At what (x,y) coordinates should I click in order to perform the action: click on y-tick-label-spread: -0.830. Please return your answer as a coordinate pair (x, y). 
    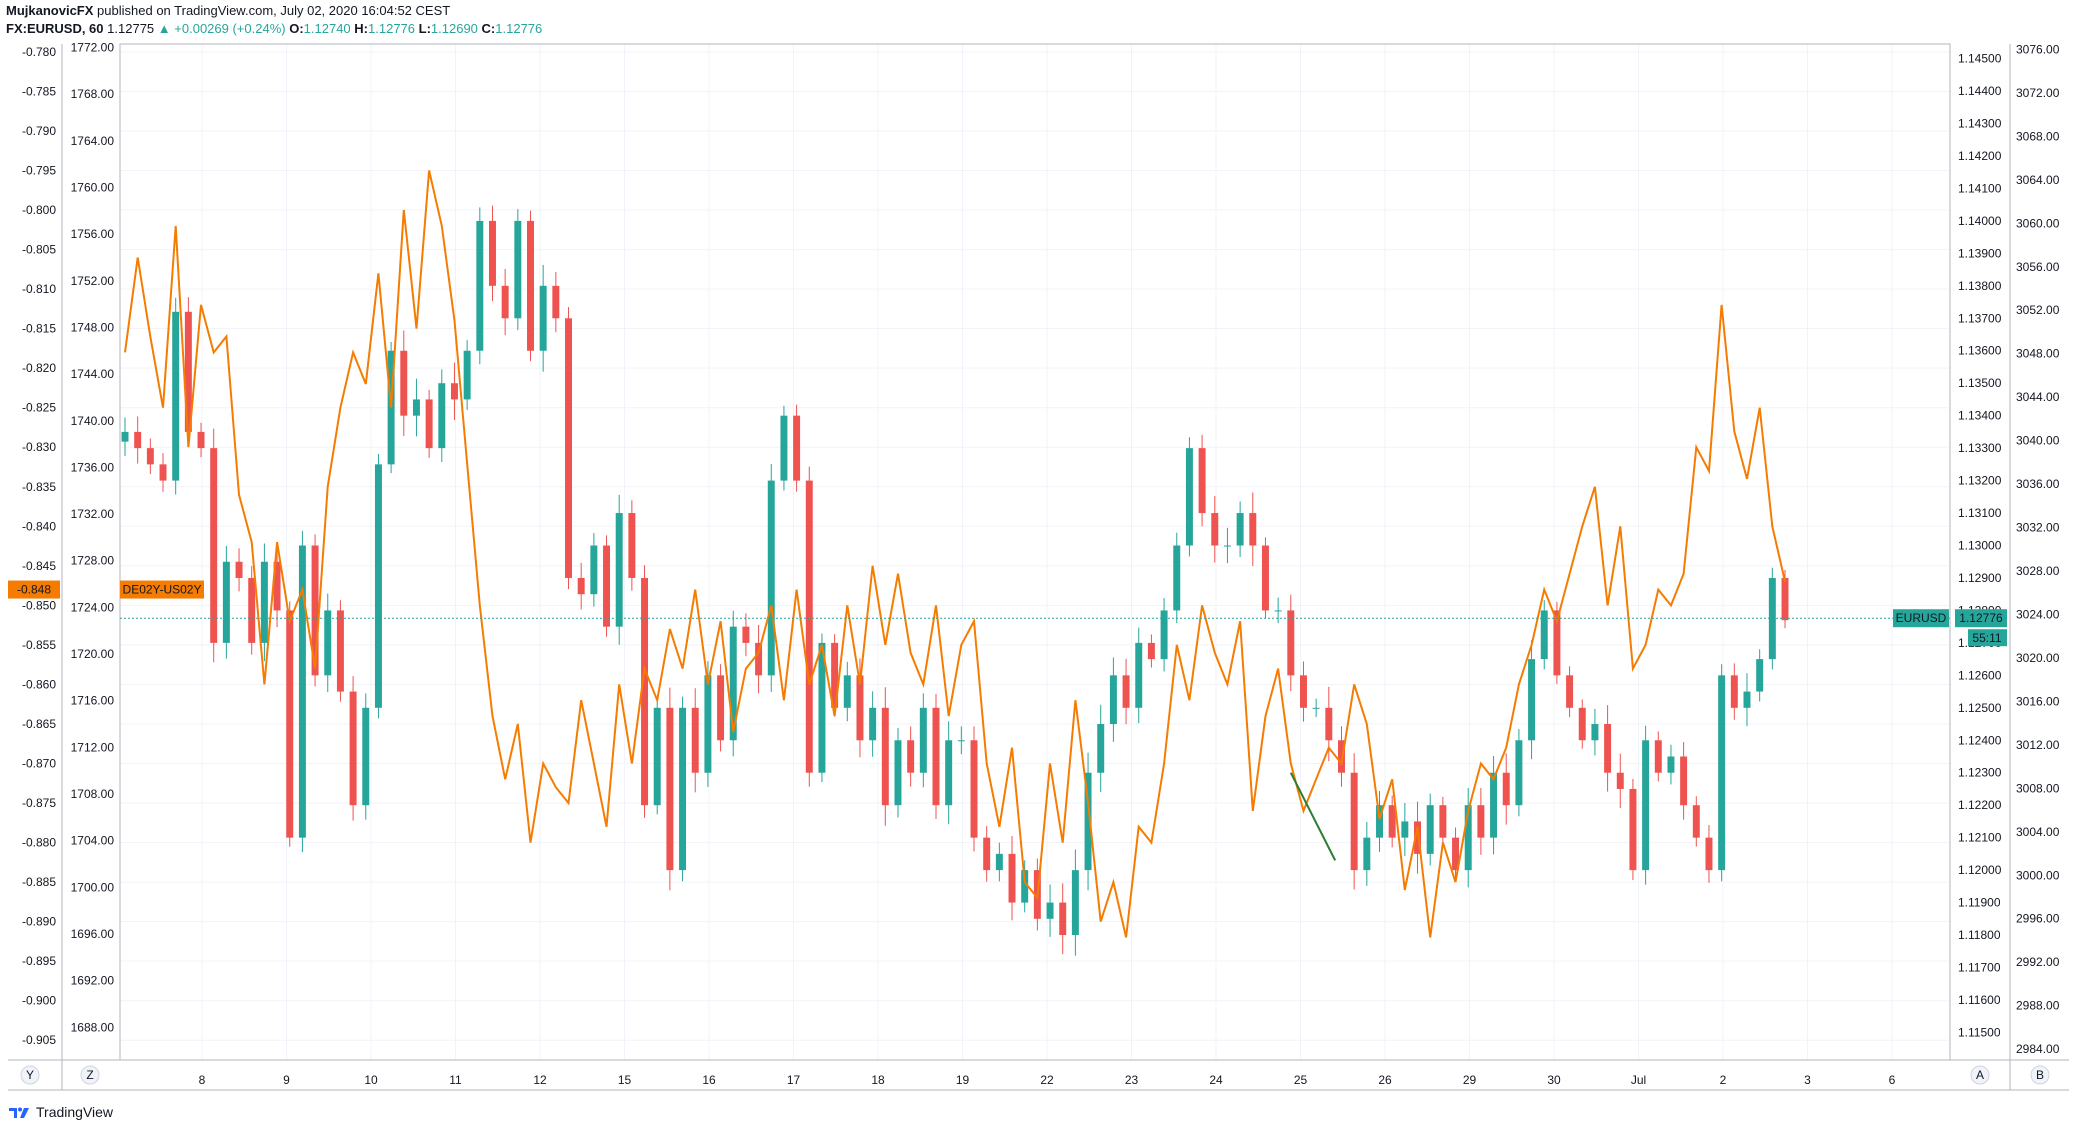
    Looking at the image, I should click on (39, 447).